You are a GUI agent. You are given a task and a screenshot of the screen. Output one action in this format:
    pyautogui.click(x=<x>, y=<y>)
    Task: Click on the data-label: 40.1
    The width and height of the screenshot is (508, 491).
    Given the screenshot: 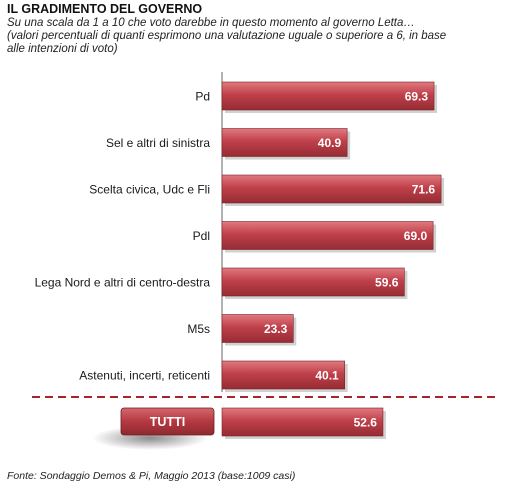 What is the action you would take?
    pyautogui.click(x=327, y=376)
    